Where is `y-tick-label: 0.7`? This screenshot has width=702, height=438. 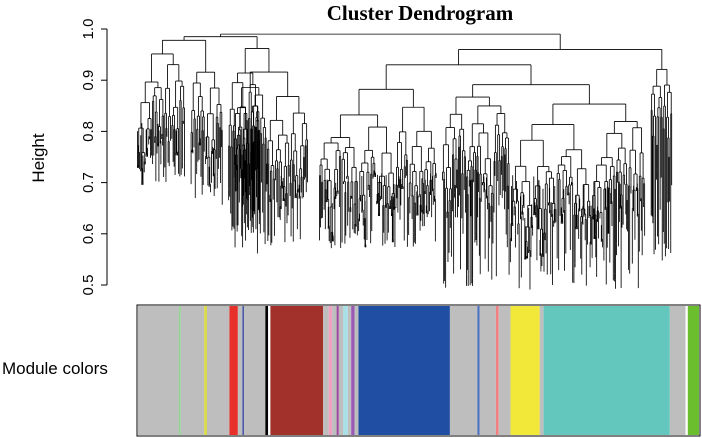 y-tick-label: 0.7 is located at coordinates (88, 182).